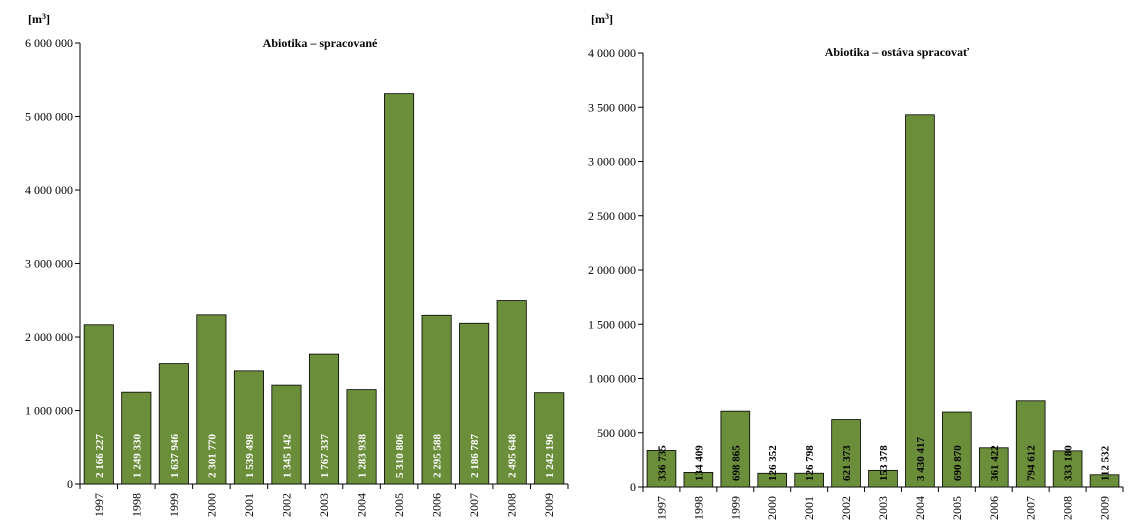 The height and width of the screenshot is (525, 1132). What do you see at coordinates (363, 456) in the screenshot?
I see `value-label-2004: 1 283 938` at bounding box center [363, 456].